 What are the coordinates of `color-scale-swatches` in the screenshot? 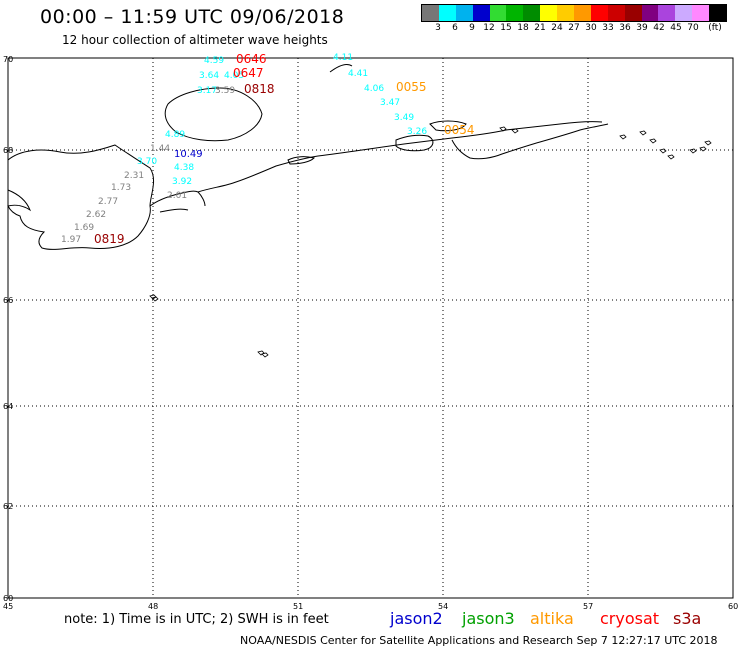 It's located at (574, 13).